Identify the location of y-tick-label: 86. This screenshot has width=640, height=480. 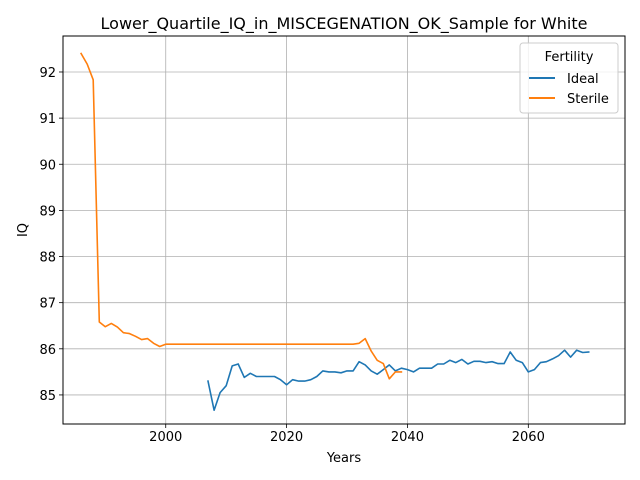
(47, 350).